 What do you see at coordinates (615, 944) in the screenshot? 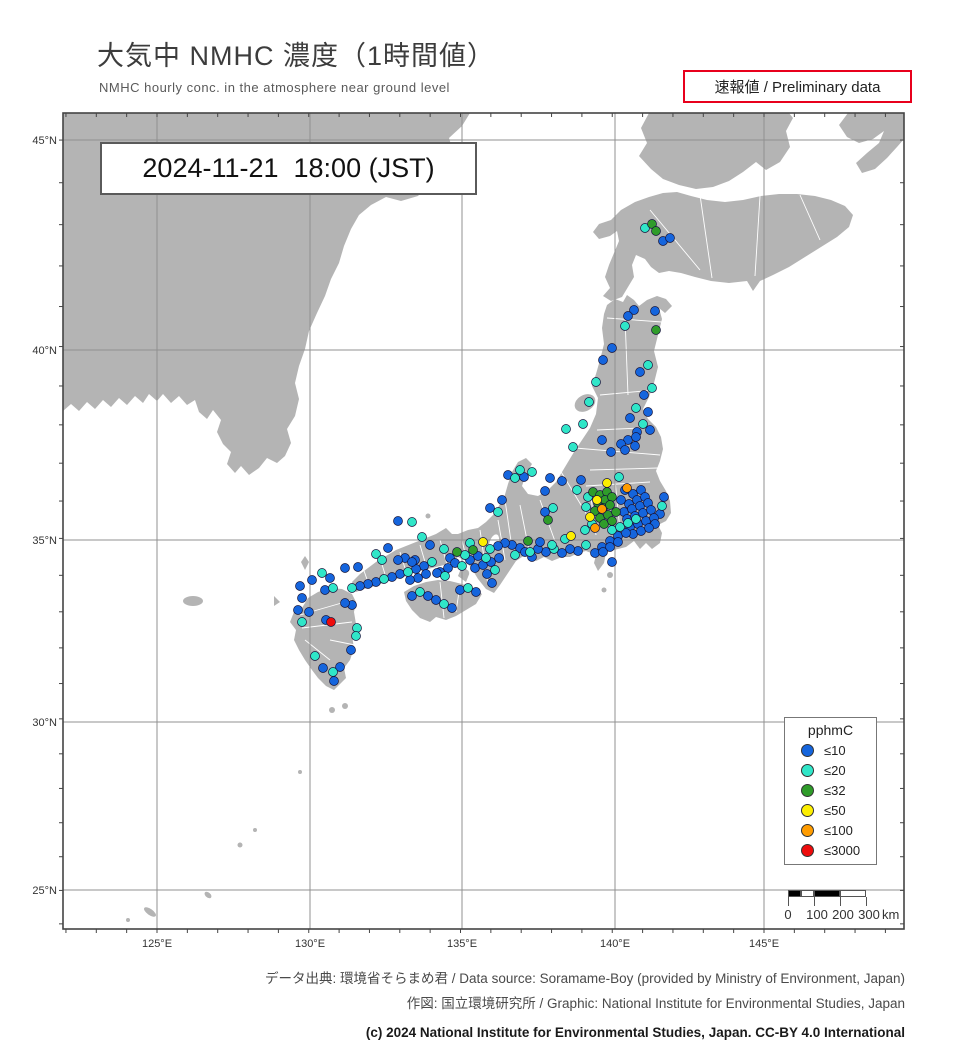
I see `lon-axis-label: 140°E` at bounding box center [615, 944].